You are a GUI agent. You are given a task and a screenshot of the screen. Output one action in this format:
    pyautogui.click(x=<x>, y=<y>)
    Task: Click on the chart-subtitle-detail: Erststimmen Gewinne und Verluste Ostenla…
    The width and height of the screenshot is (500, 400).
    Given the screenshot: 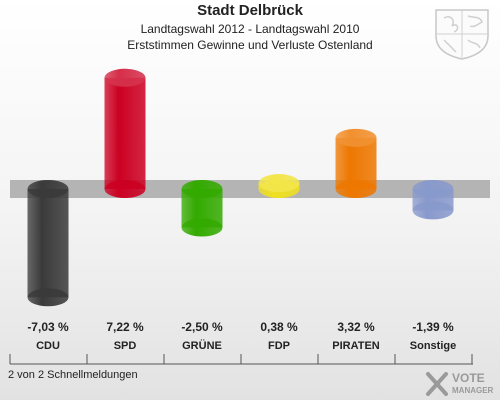 What is the action you would take?
    pyautogui.click(x=250, y=45)
    